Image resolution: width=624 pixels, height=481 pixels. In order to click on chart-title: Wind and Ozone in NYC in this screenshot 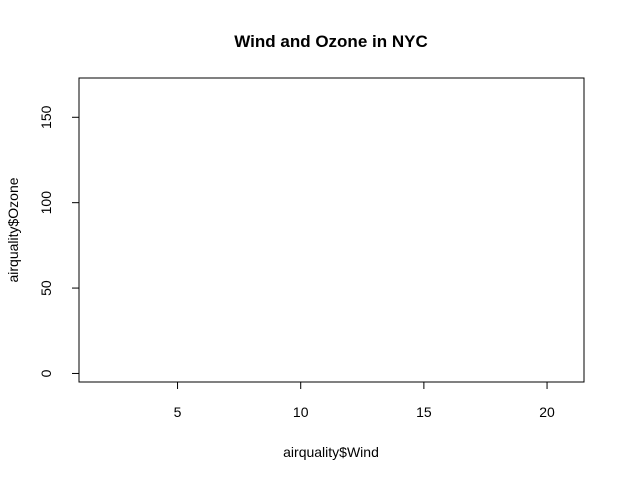, I will do `click(330, 41)`.